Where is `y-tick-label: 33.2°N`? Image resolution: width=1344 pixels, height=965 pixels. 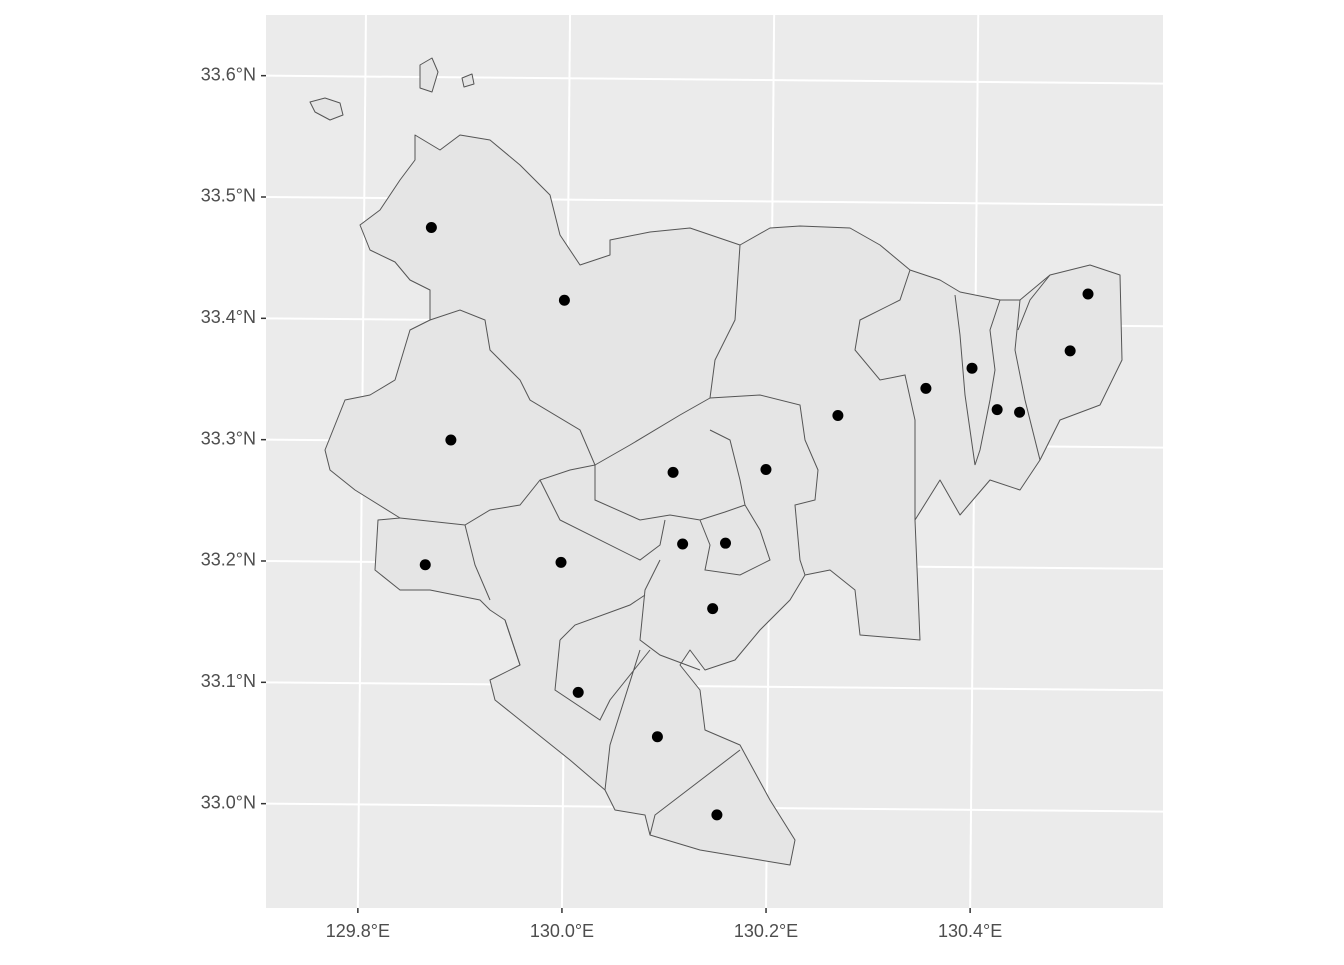 y-tick-label: 33.2°N is located at coordinates (228, 560).